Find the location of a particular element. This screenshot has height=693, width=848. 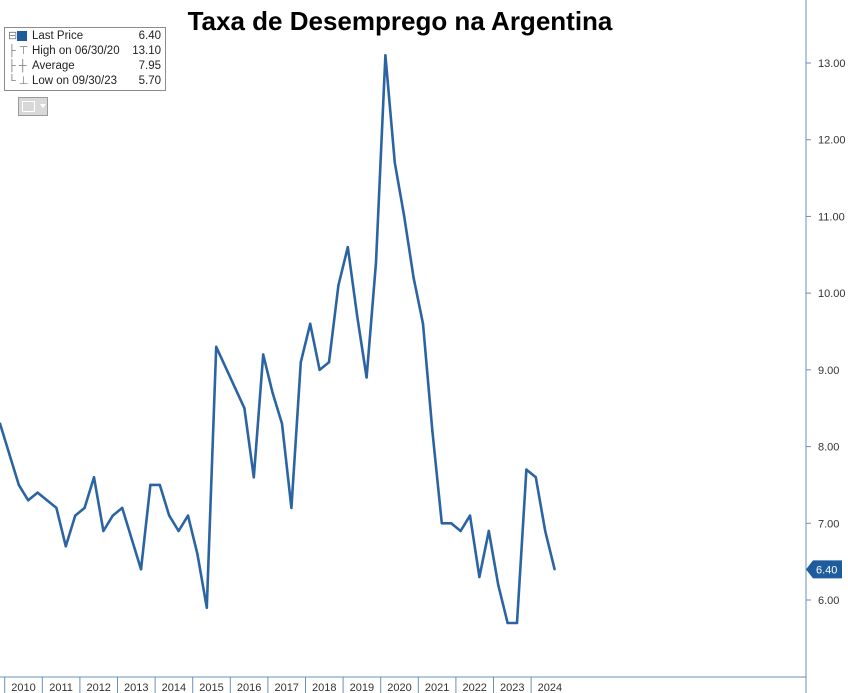

legend-label: Last Price is located at coordinates (58, 36).